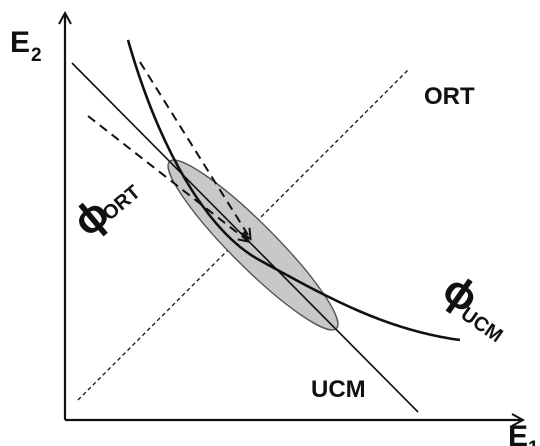  I want to click on x-axis-label: E 1, so click(523, 433).